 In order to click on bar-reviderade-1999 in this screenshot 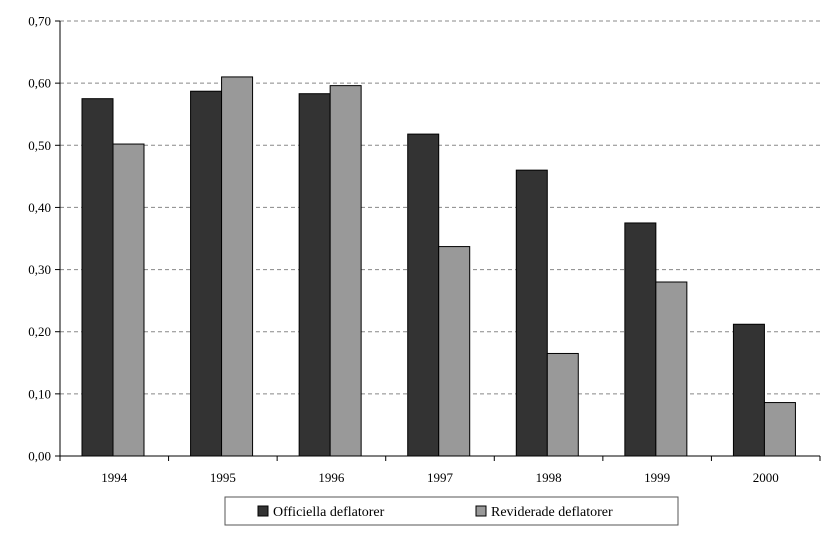, I will do `click(671, 369)`.